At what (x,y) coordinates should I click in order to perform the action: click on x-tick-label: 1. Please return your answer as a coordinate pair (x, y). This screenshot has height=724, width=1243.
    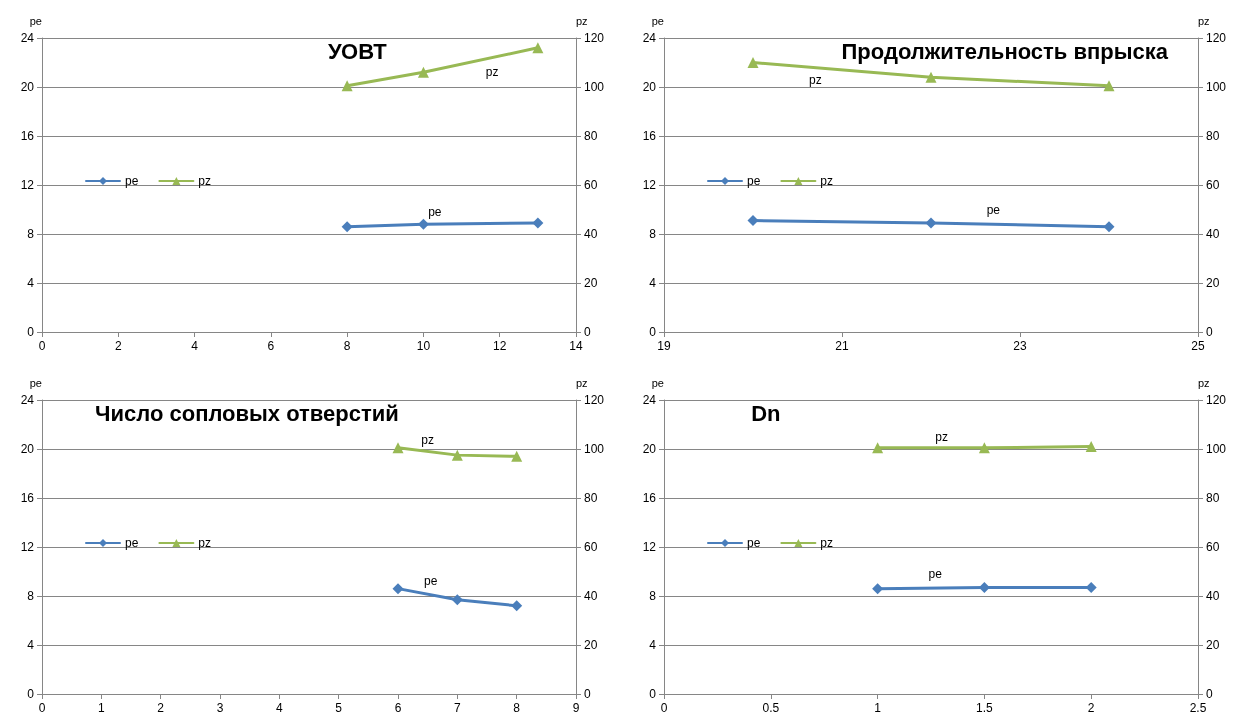
    Looking at the image, I should click on (101, 708).